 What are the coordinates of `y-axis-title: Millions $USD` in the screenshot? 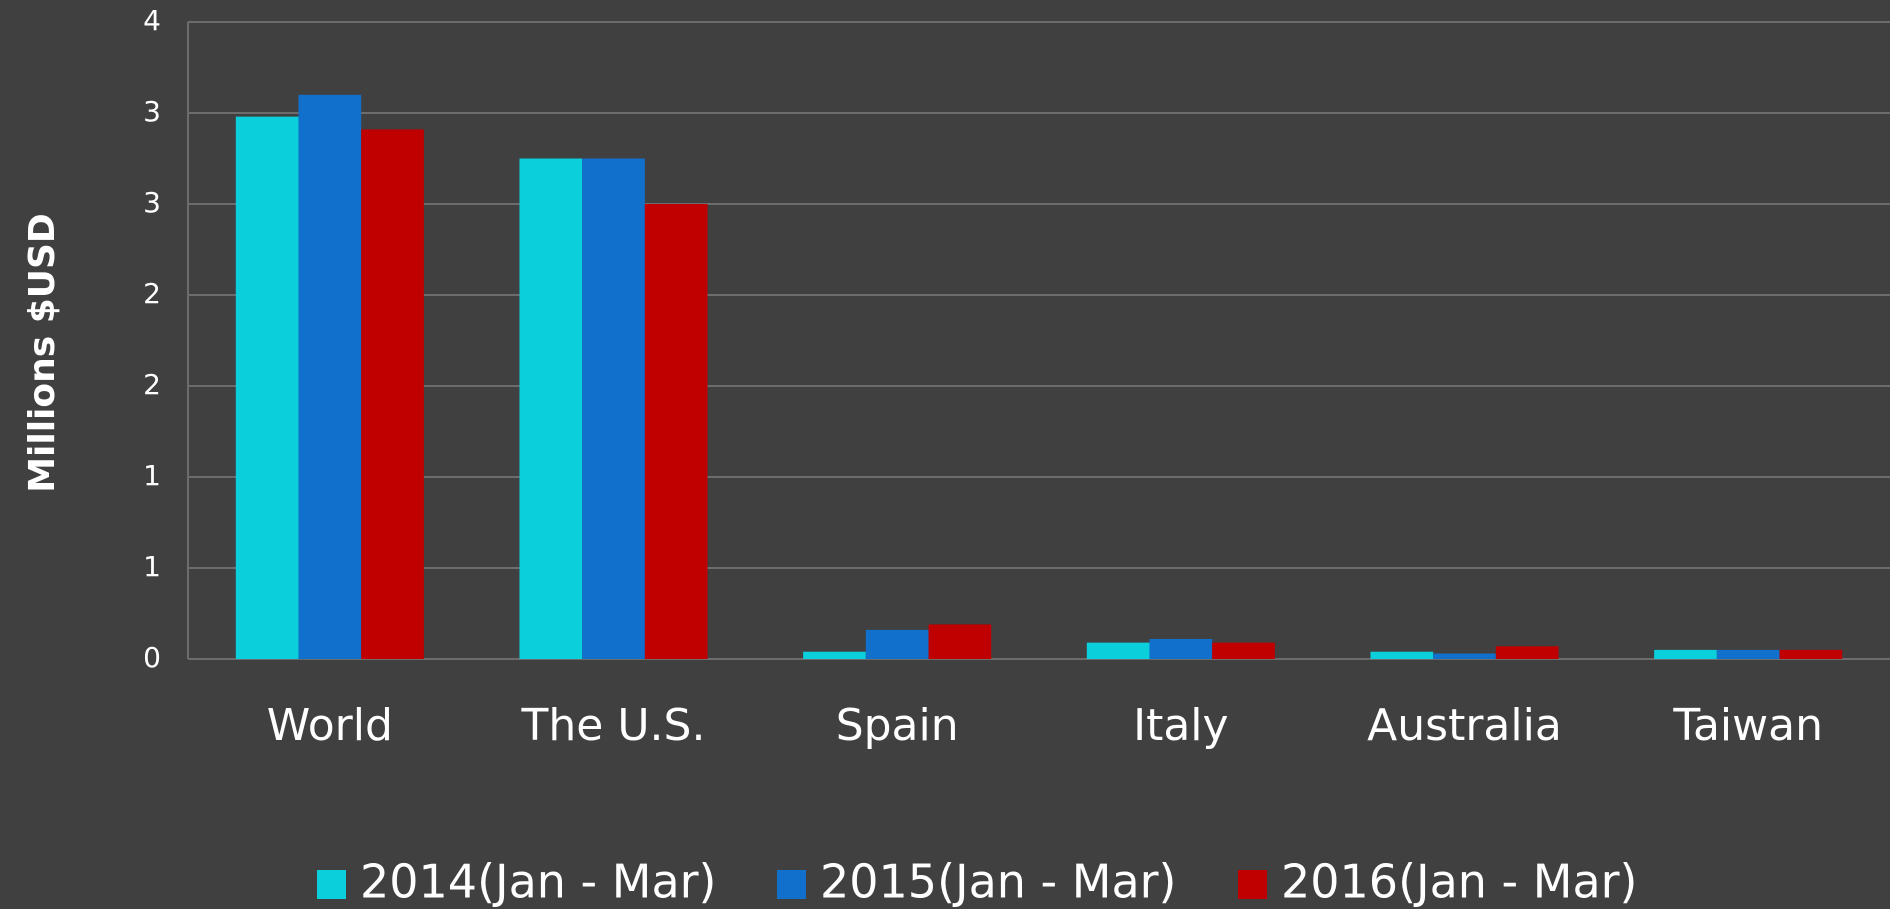 It's located at (42, 353).